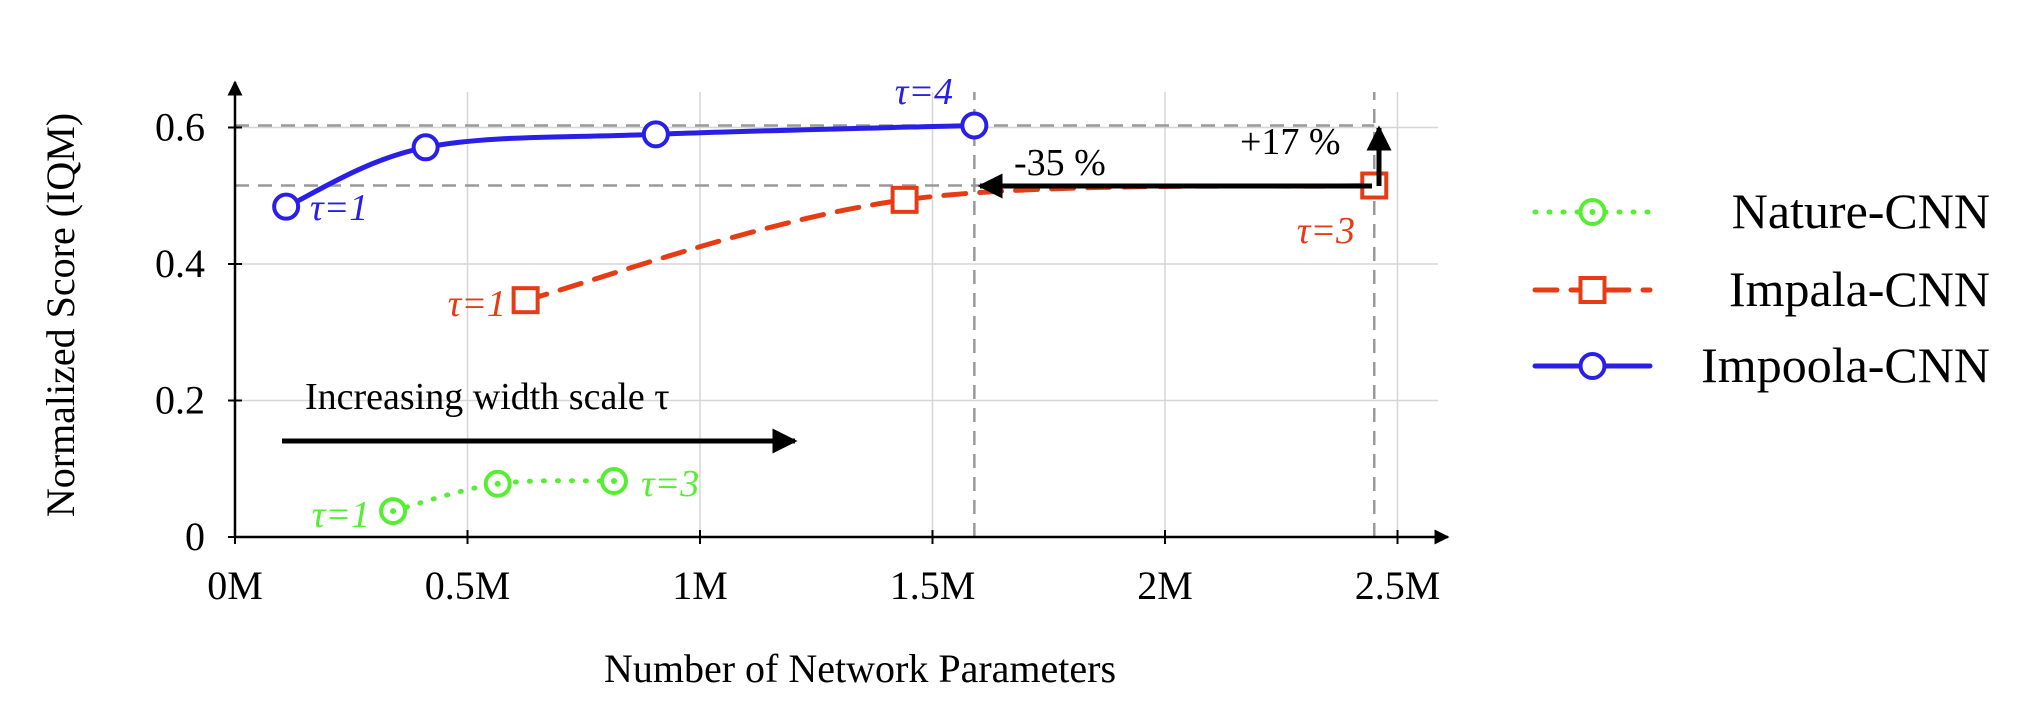 Image resolution: width=2024 pixels, height=717 pixels. What do you see at coordinates (670, 484) in the screenshot?
I see `nature-tau-last-label: τ=3` at bounding box center [670, 484].